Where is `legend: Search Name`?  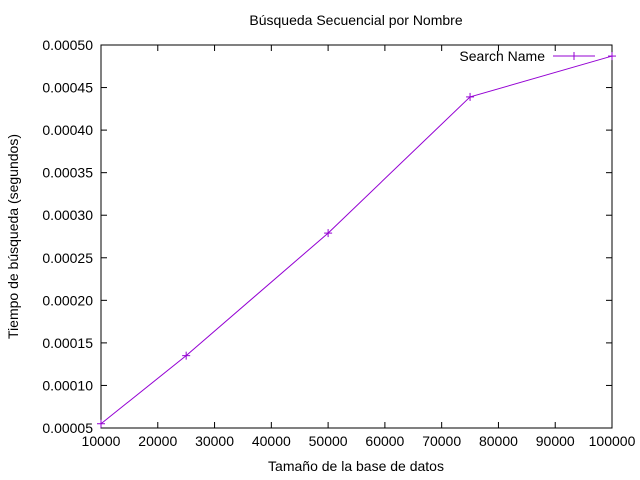 legend: Search Name is located at coordinates (527, 56).